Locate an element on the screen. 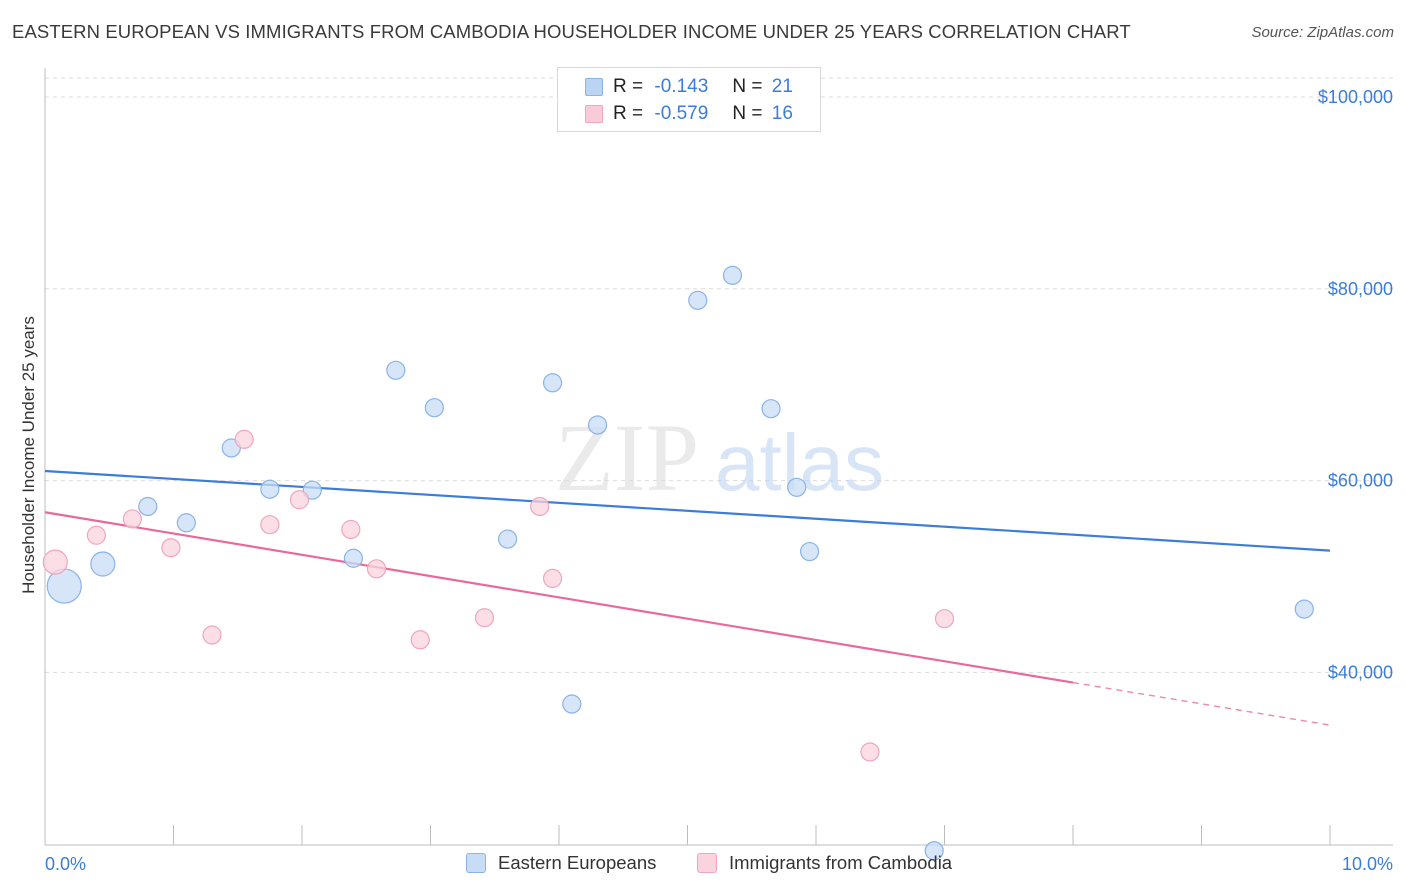 This screenshot has height=892, width=1406. r-value-cambodia: -0.579 is located at coordinates (681, 113).